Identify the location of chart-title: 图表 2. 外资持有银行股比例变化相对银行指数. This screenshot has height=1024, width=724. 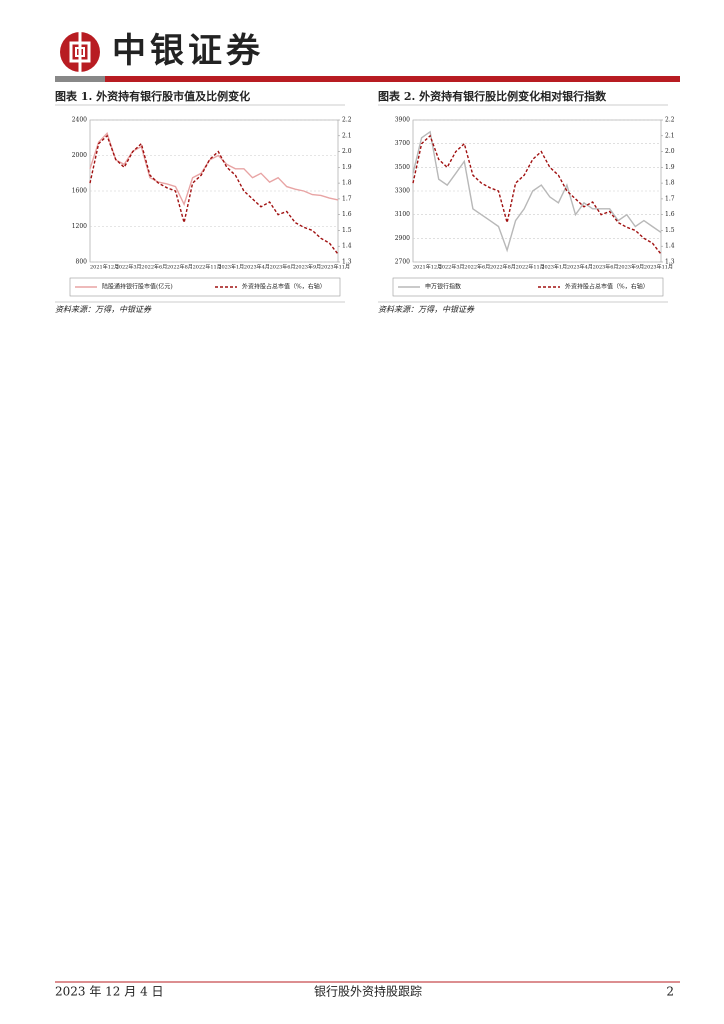
(492, 96).